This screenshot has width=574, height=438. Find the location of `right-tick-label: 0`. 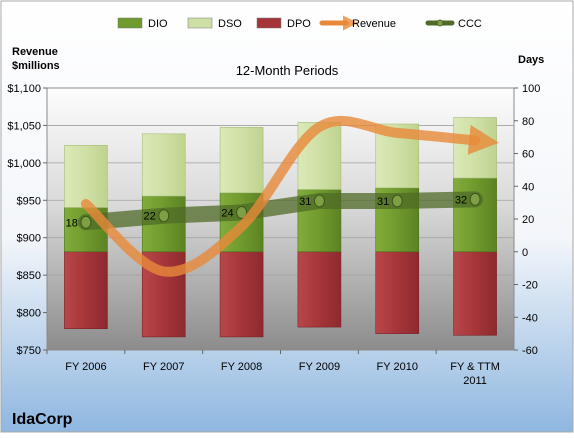

right-tick-label: 0 is located at coordinates (525, 253).